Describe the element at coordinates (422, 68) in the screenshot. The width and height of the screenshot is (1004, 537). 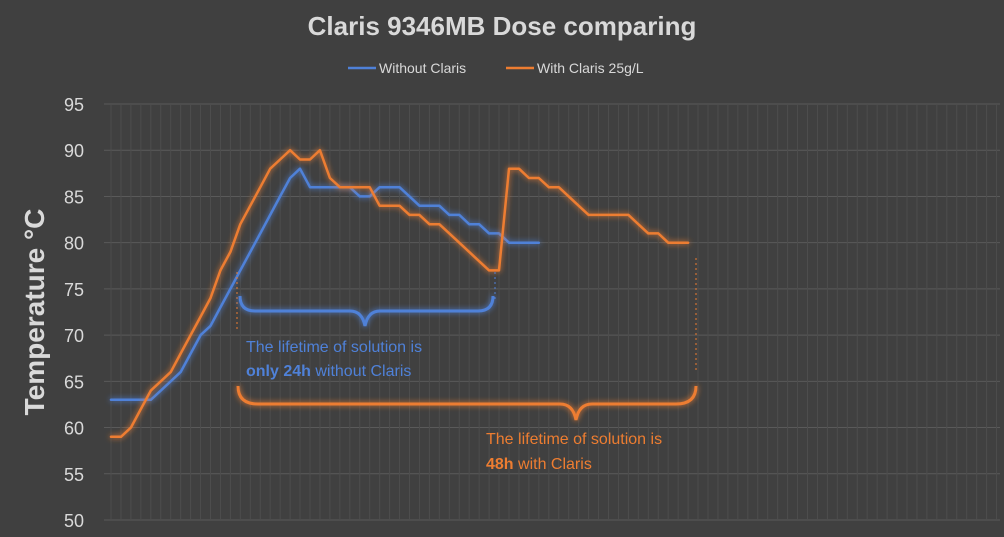
I see `legend-label-without: Without Claris` at that location.